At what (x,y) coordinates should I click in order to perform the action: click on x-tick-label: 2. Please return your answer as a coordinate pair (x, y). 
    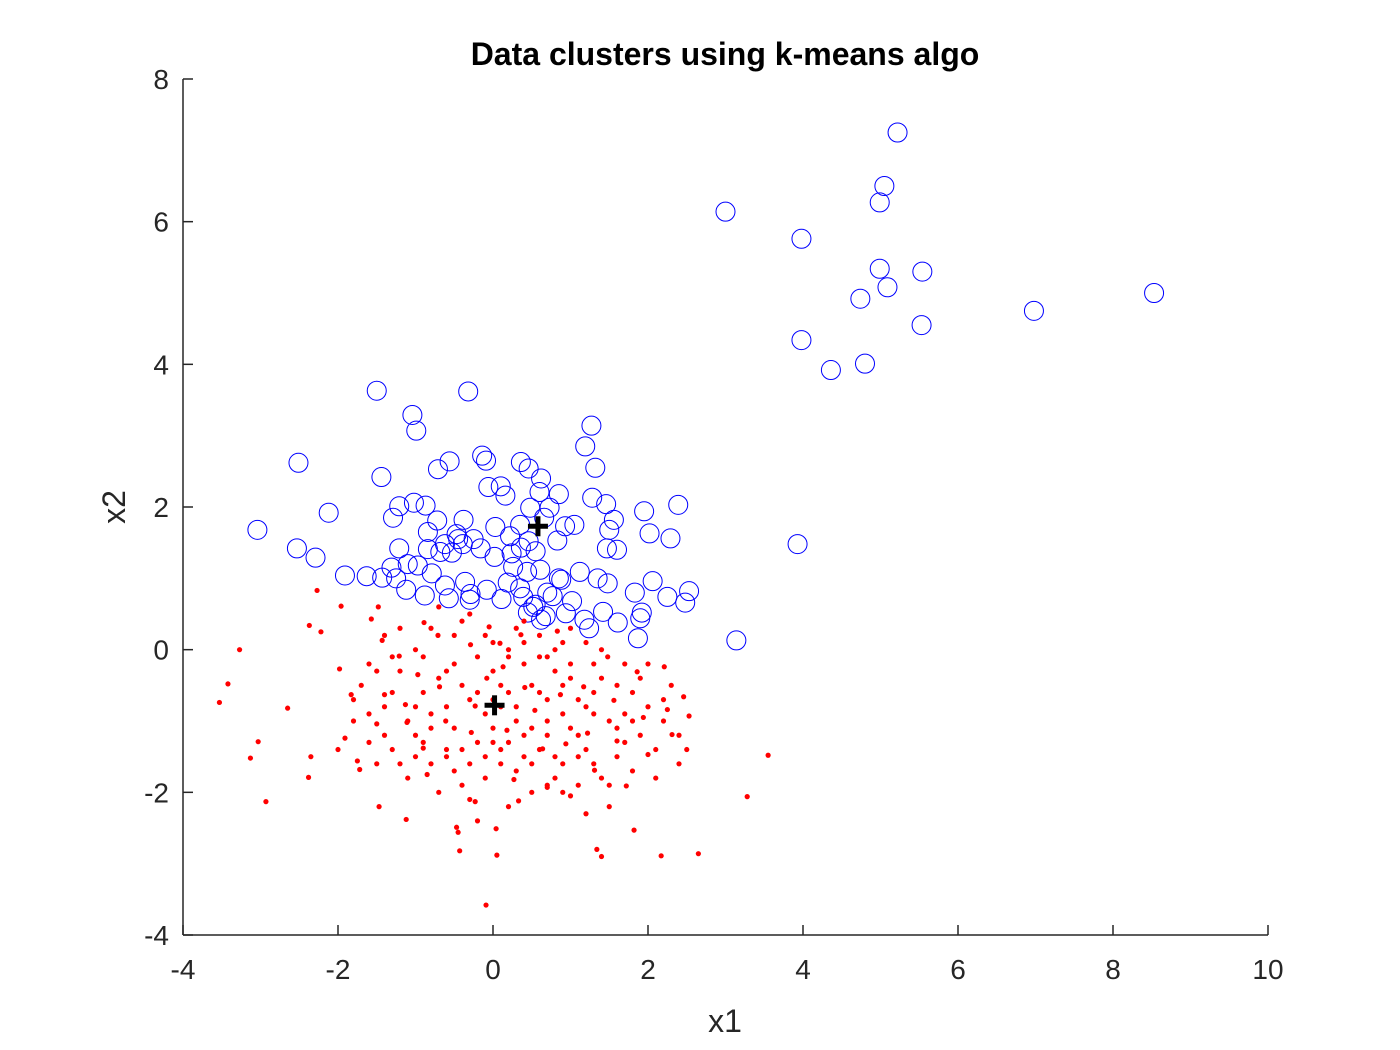
    Looking at the image, I should click on (648, 969).